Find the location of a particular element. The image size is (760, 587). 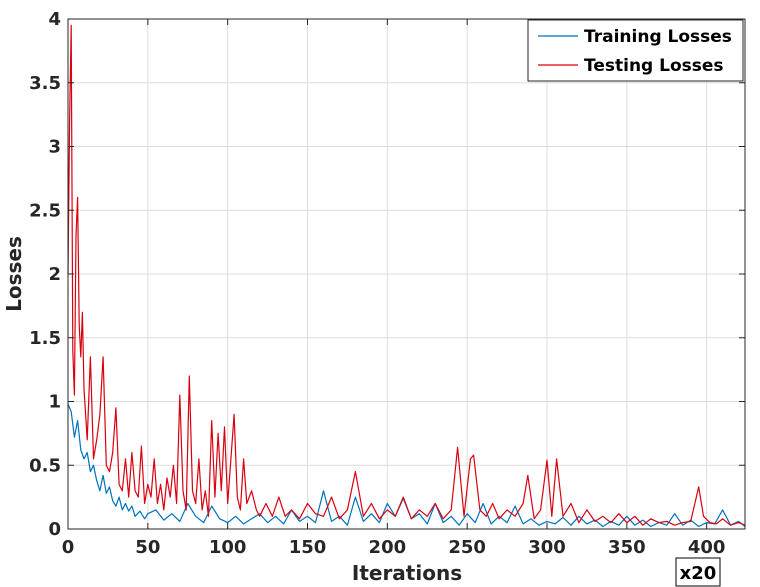

x-multiplier-label: x20 is located at coordinates (698, 573).